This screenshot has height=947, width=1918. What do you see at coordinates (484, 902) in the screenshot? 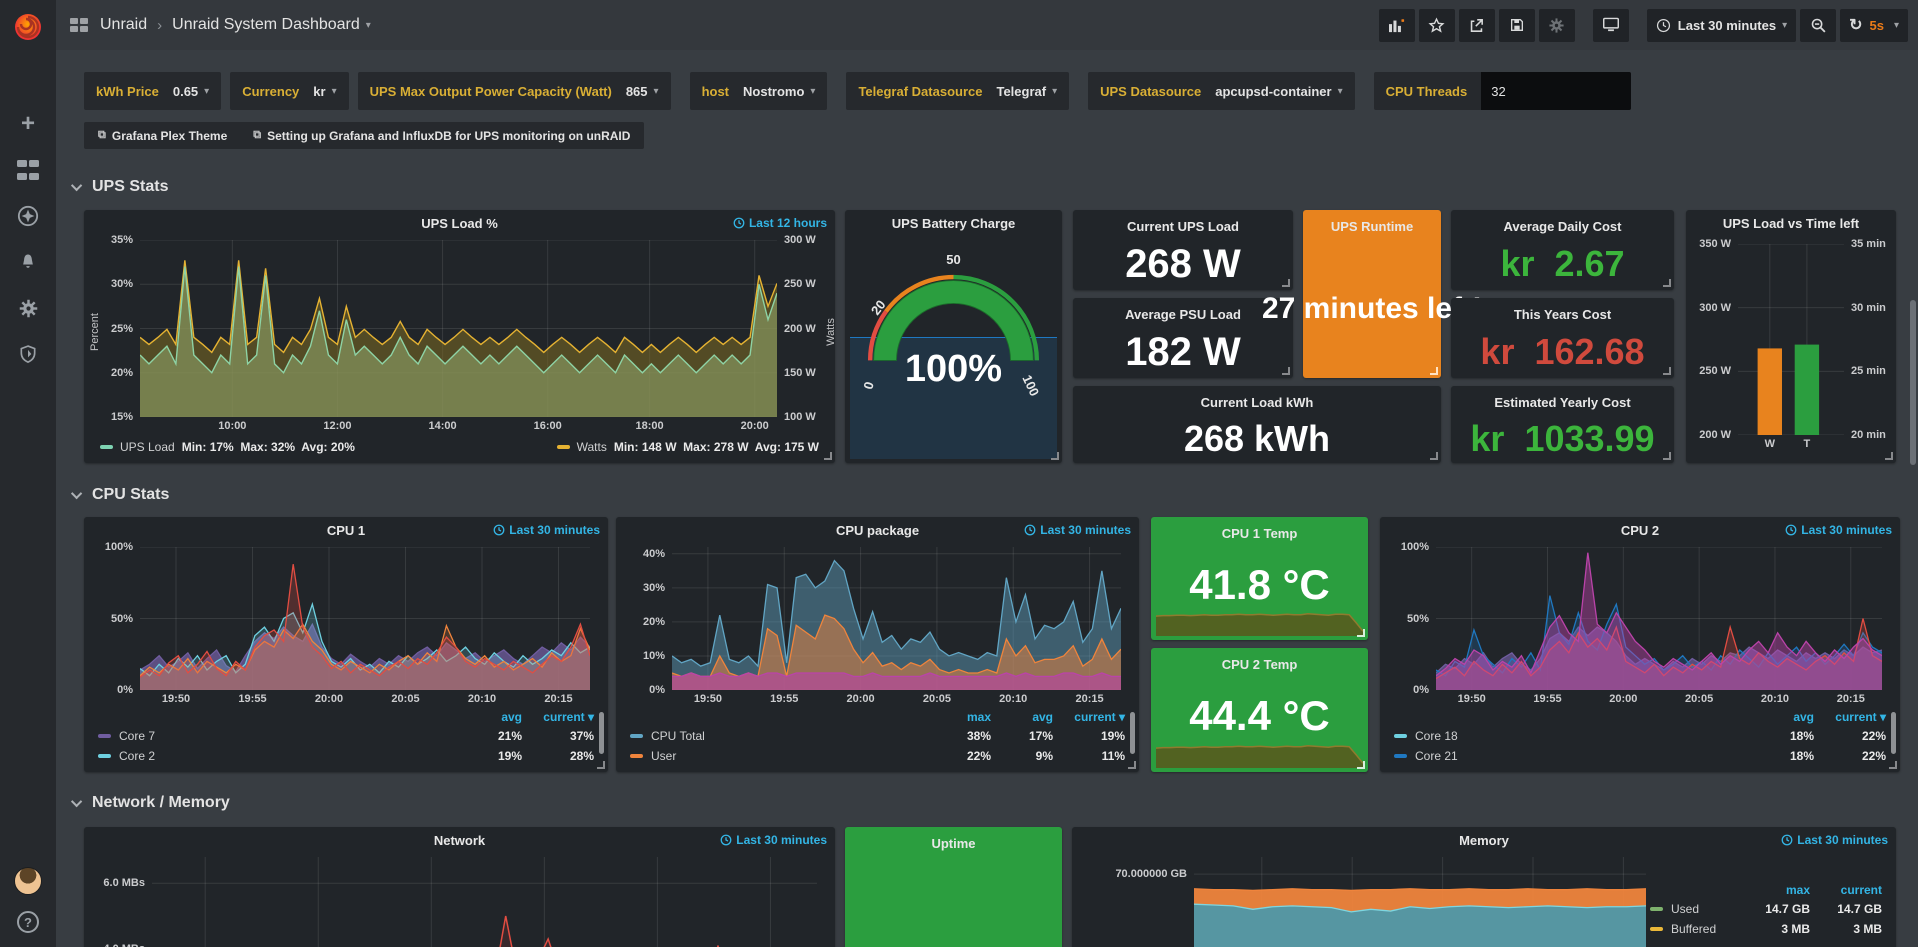
I see `network-chart` at bounding box center [484, 902].